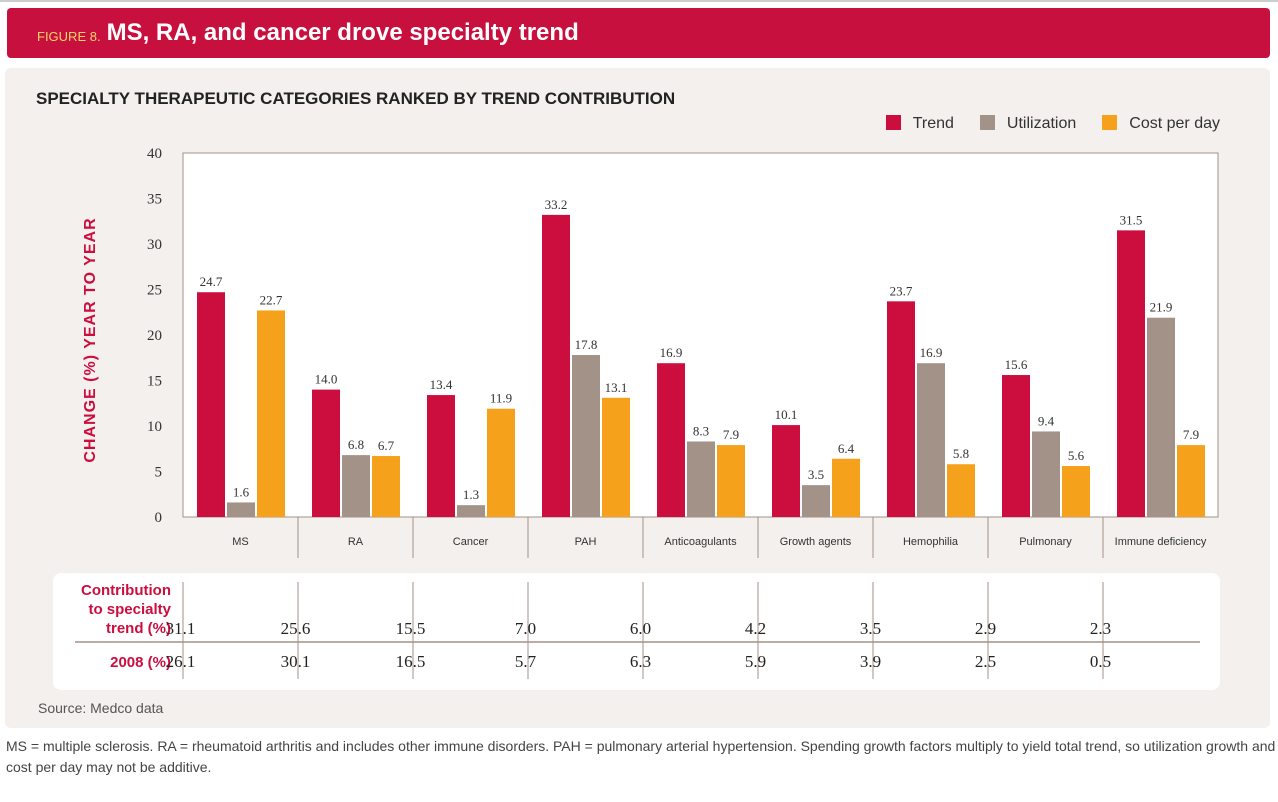 The image size is (1278, 802). What do you see at coordinates (755, 661) in the screenshot?
I see `table-cell: 5.9` at bounding box center [755, 661].